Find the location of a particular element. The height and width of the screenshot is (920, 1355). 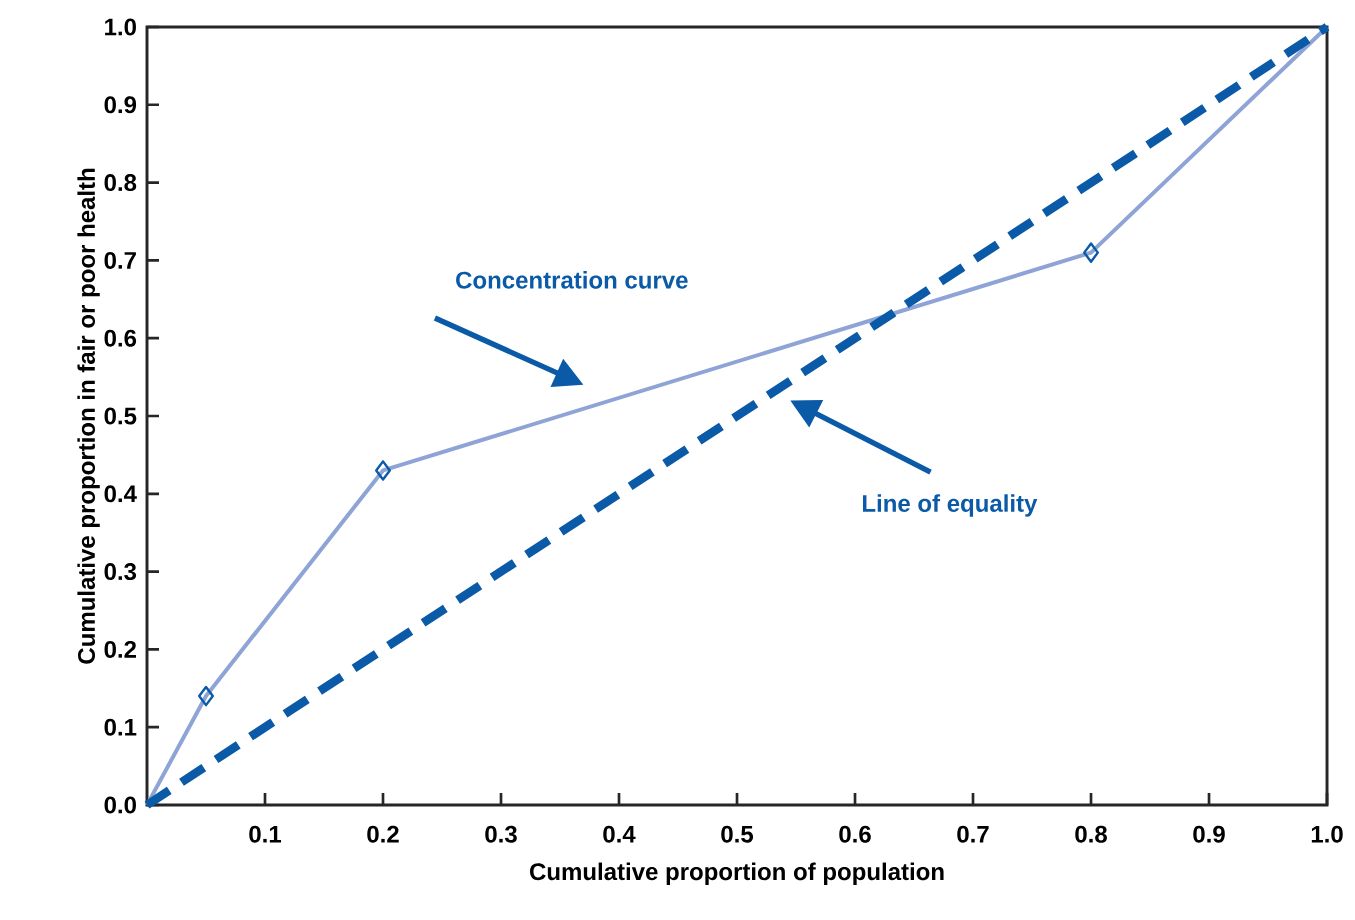

x-tick-label: 0.6 is located at coordinates (855, 834).